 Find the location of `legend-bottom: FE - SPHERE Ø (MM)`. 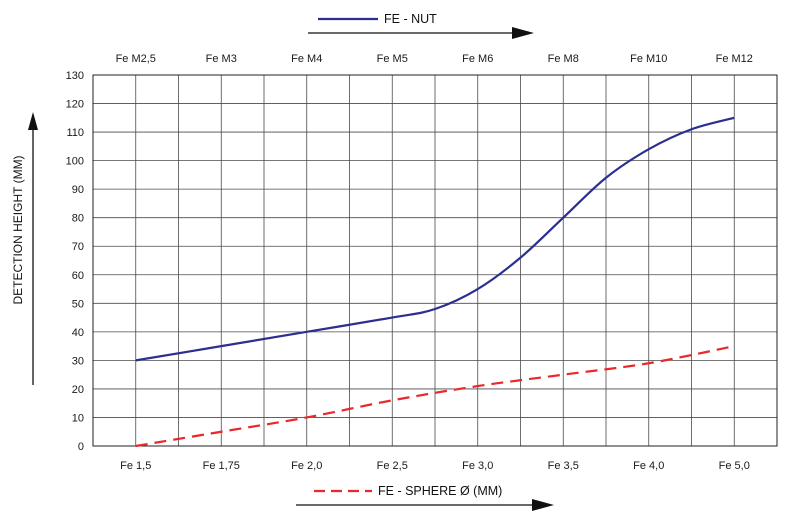

legend-bottom: FE - SPHERE Ø (MM) is located at coordinates (425, 497).